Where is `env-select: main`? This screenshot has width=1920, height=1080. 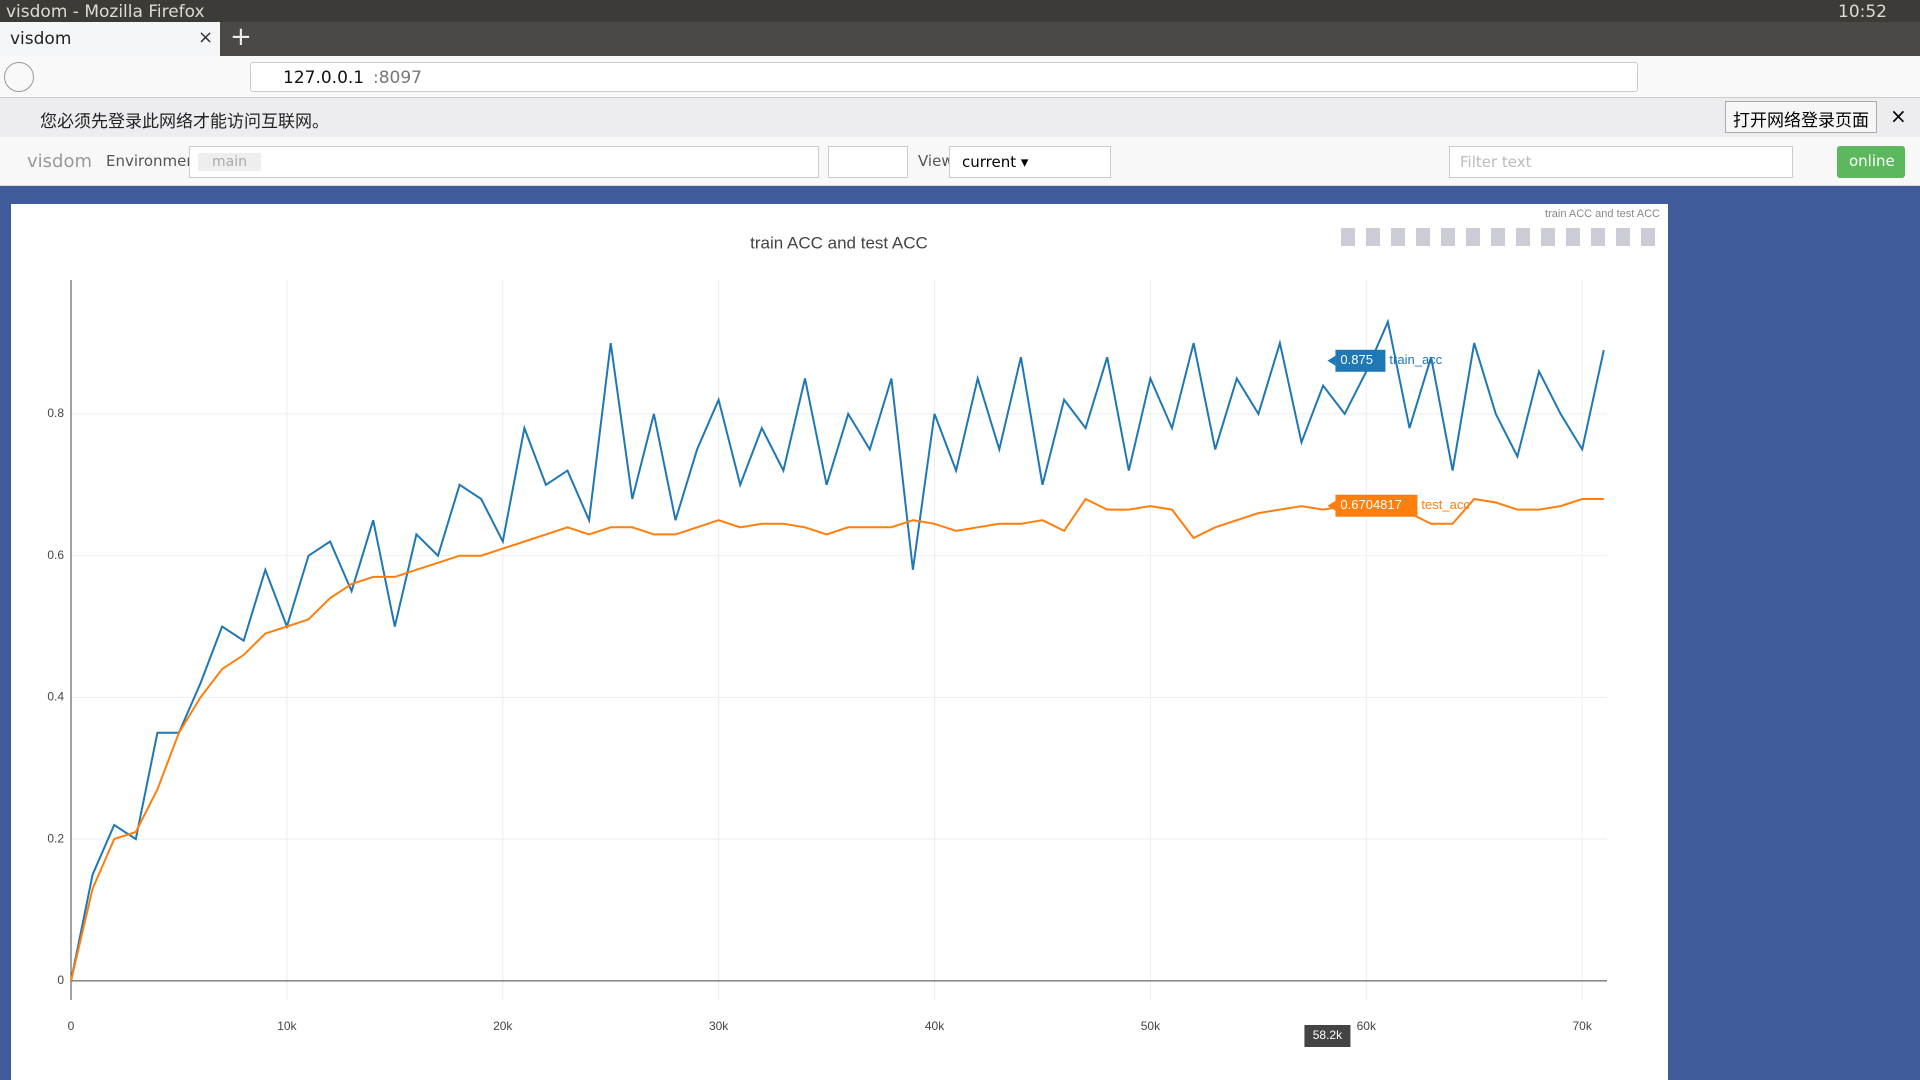
env-select: main is located at coordinates (504, 162).